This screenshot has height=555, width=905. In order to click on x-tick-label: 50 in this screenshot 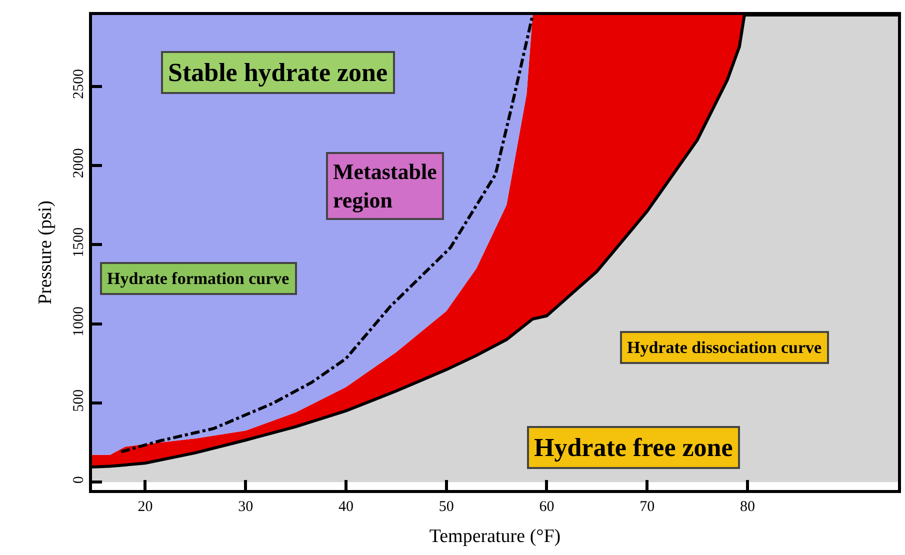, I will do `click(446, 507)`.